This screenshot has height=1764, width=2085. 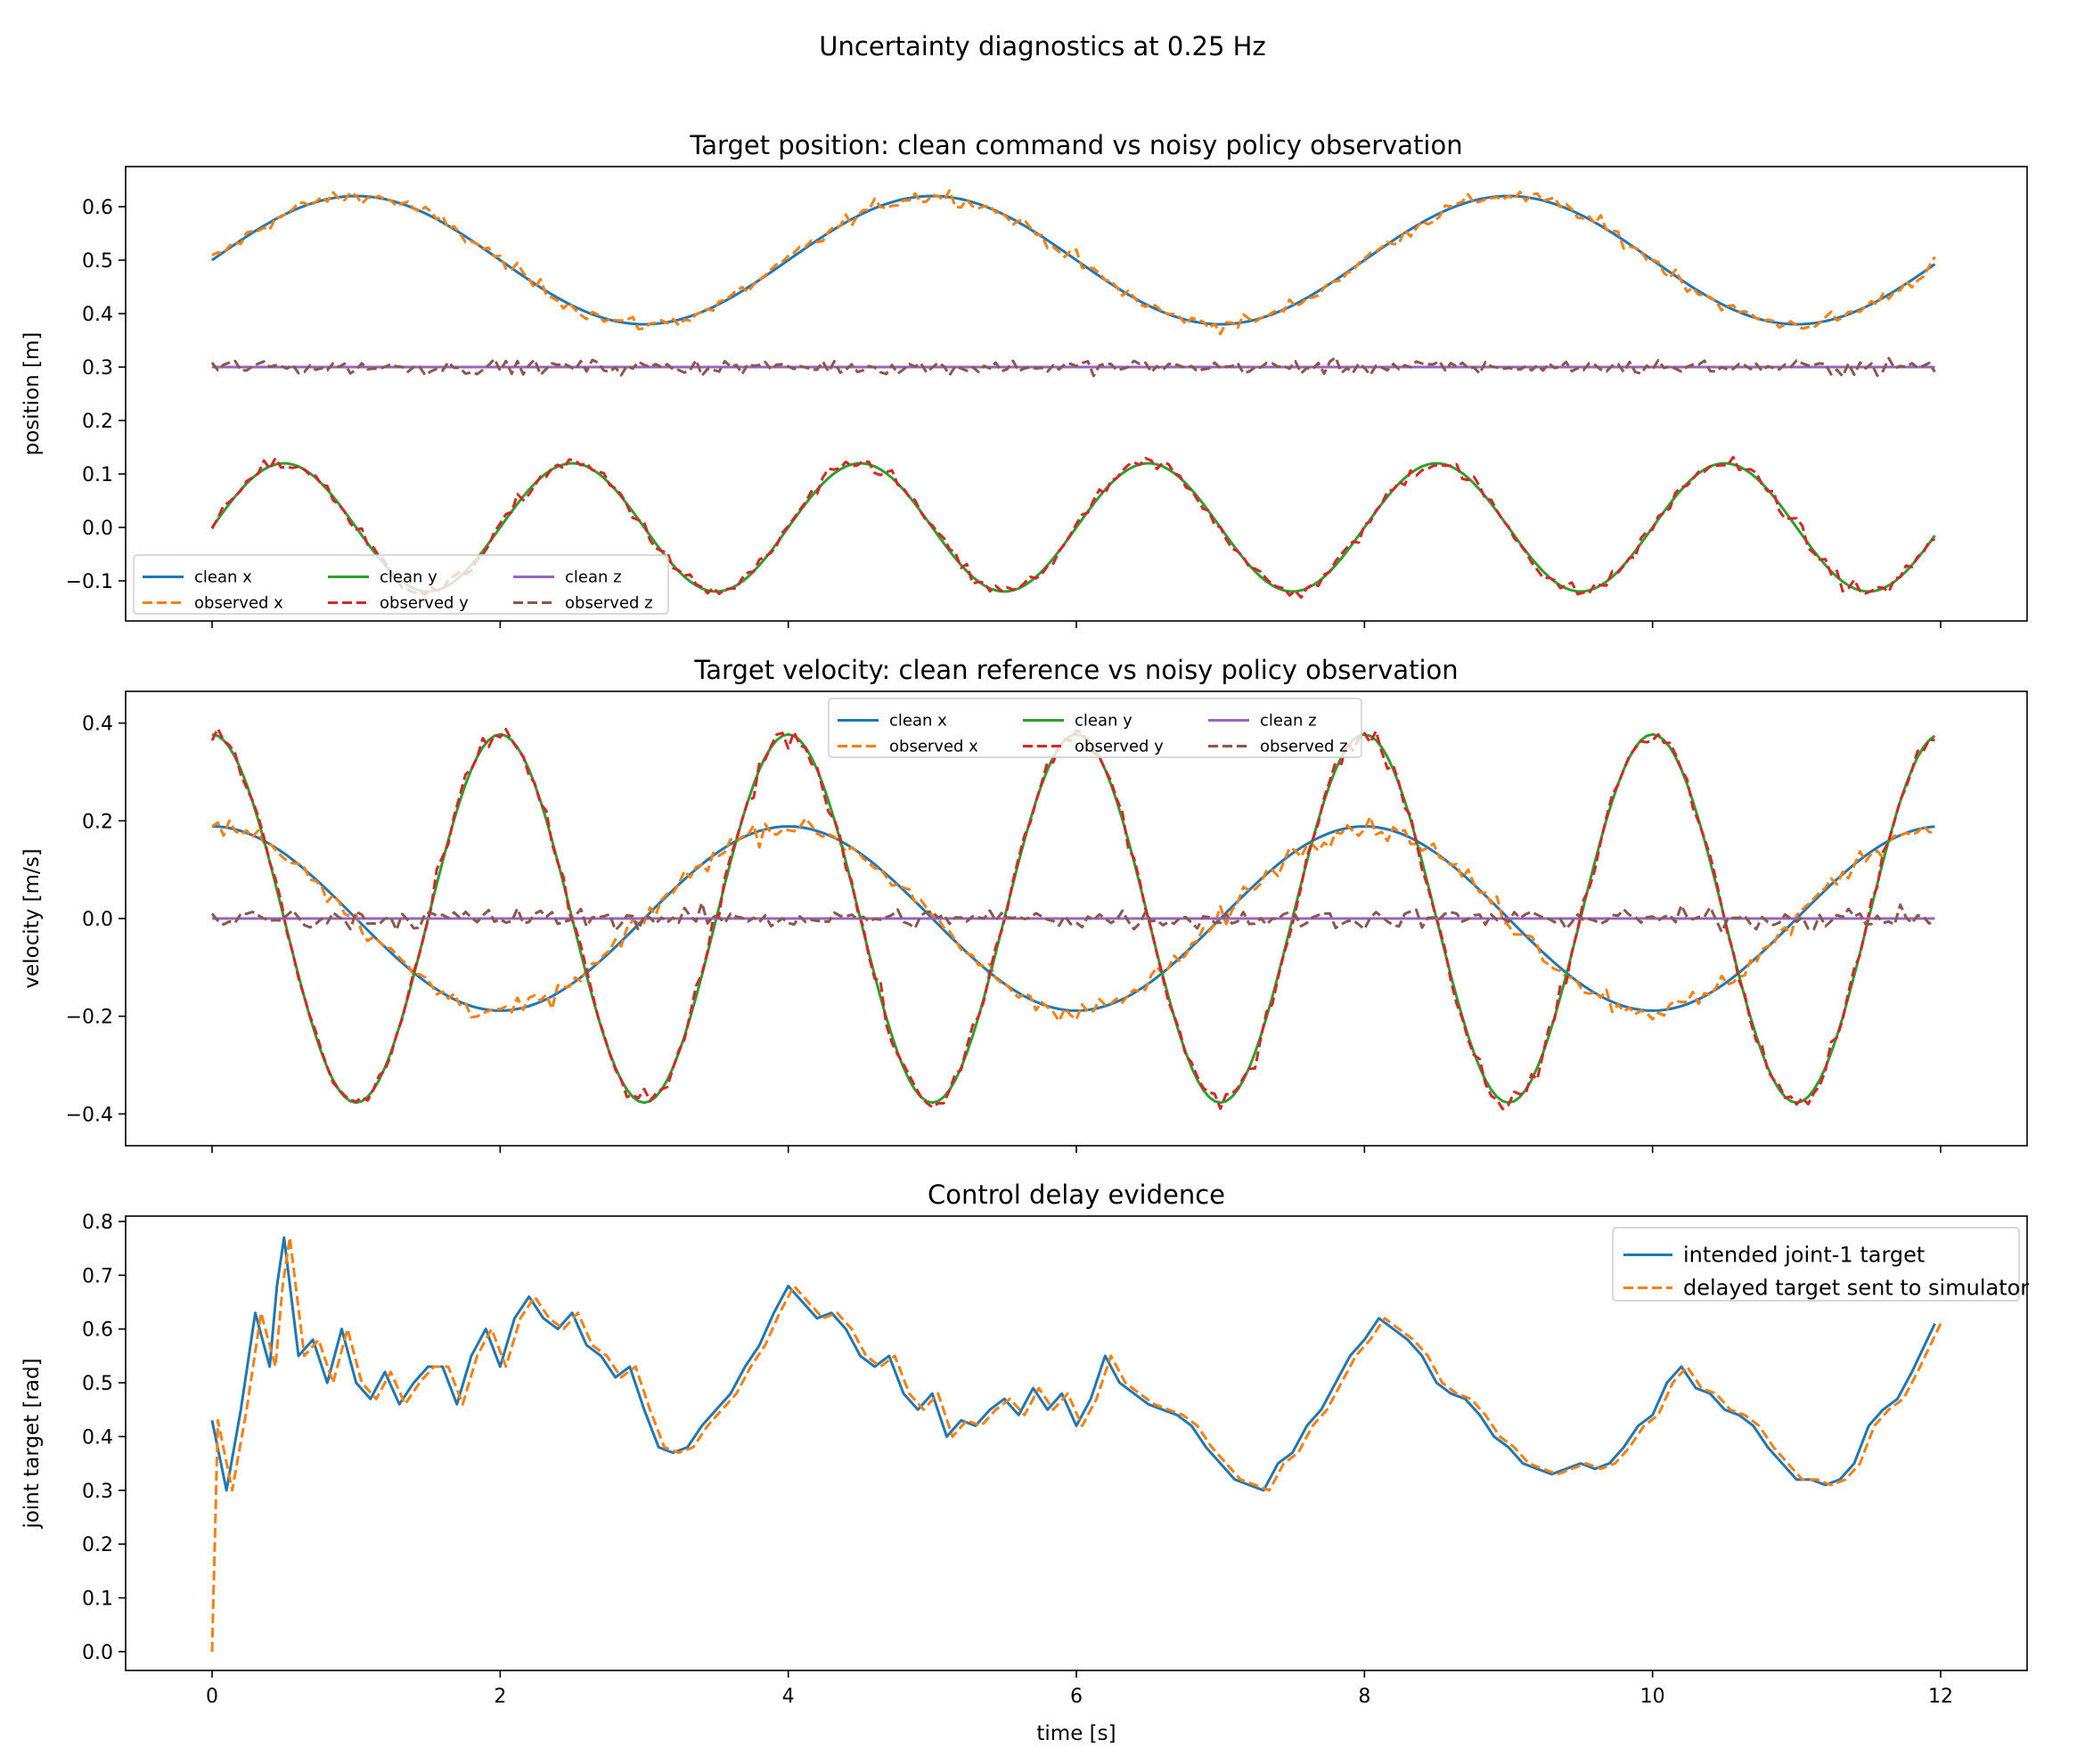 What do you see at coordinates (1652, 1697) in the screenshot?
I see `x-tick-label: 10` at bounding box center [1652, 1697].